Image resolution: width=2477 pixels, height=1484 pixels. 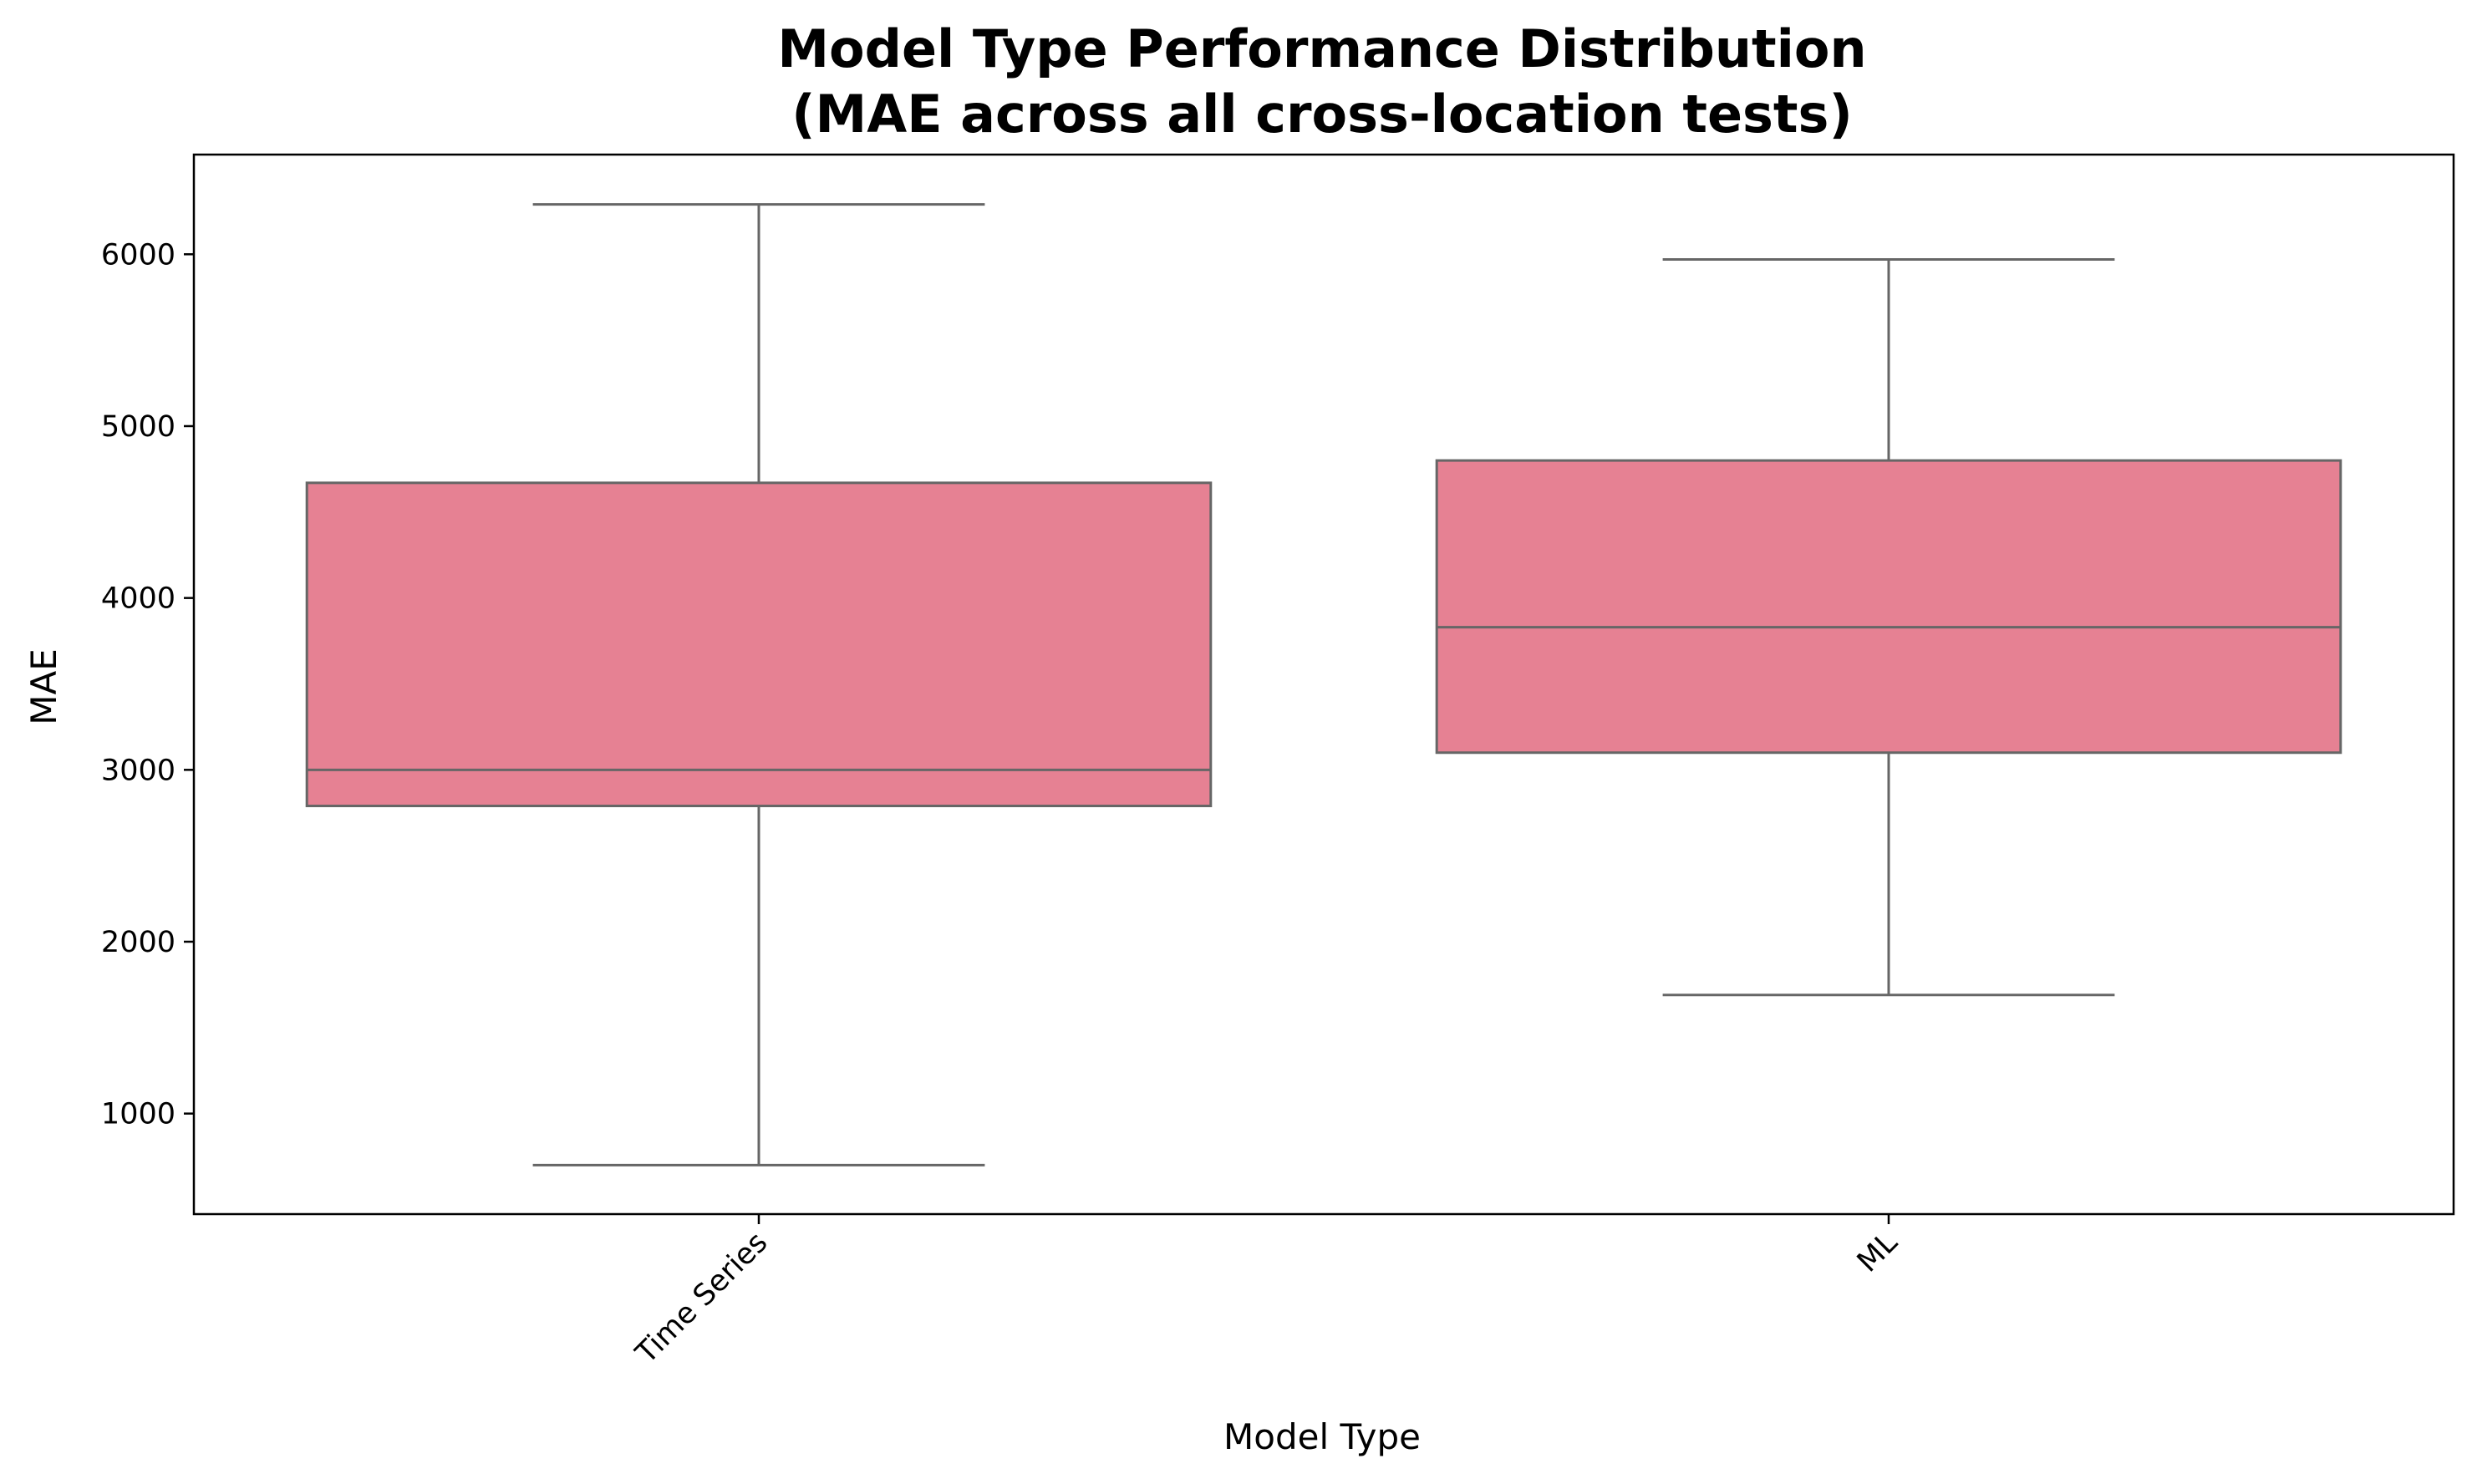 I want to click on chart-title-line-1: Model Type Performance Distribution, so click(x=1321, y=48).